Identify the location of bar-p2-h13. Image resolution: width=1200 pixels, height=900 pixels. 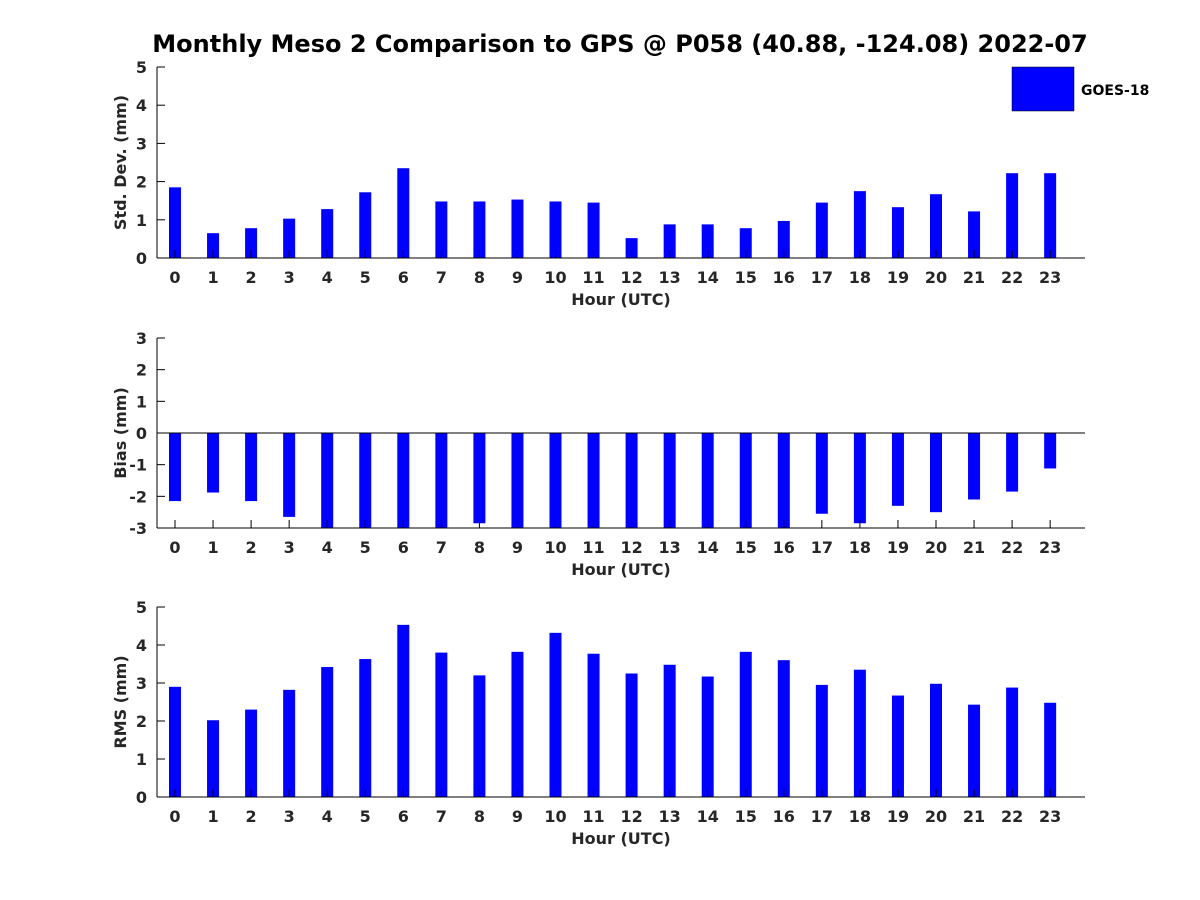
(669, 480).